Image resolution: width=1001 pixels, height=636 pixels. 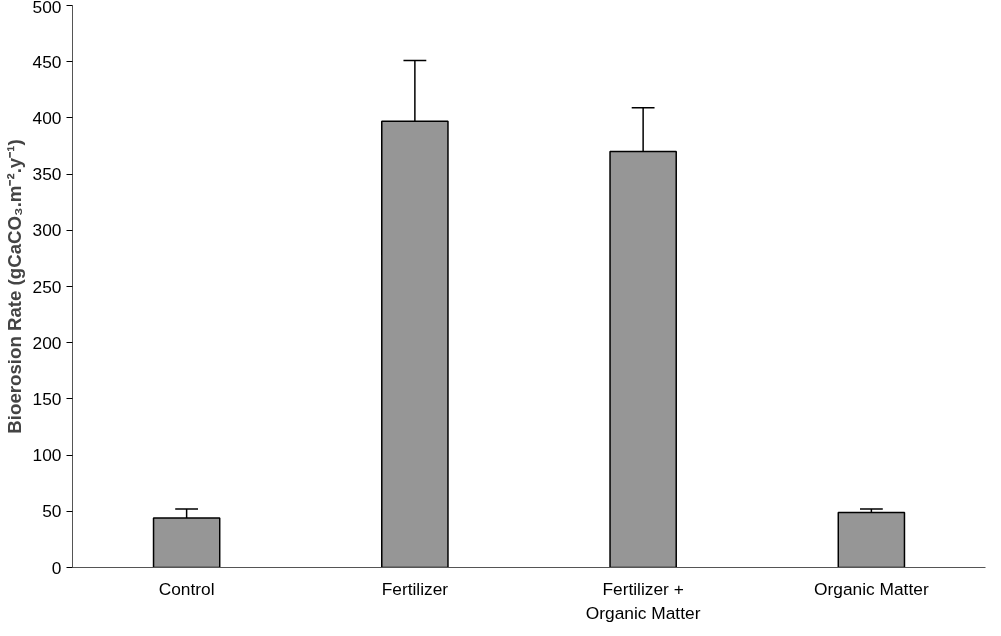 I want to click on y-tick-label: 250, so click(x=47, y=286).